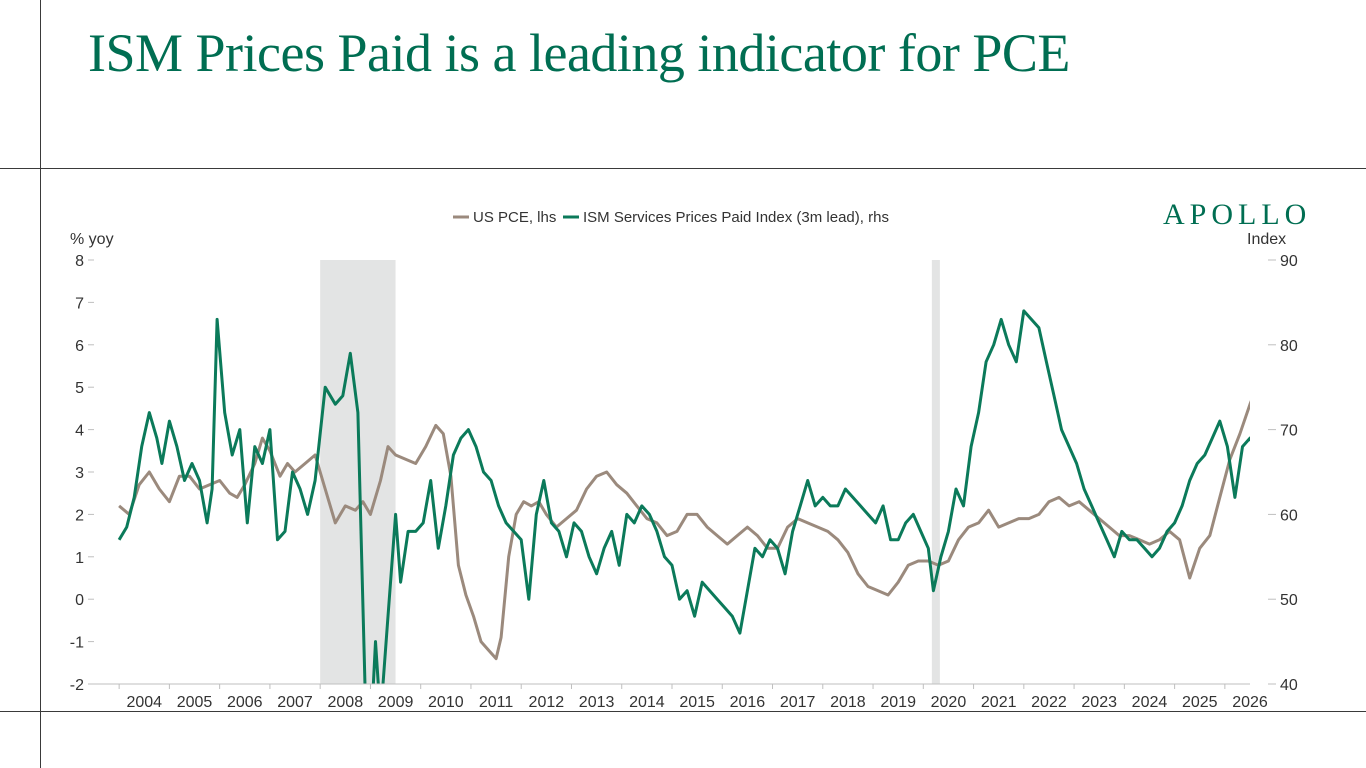 The height and width of the screenshot is (768, 1366). I want to click on right-tick-label: 50, so click(1289, 600).